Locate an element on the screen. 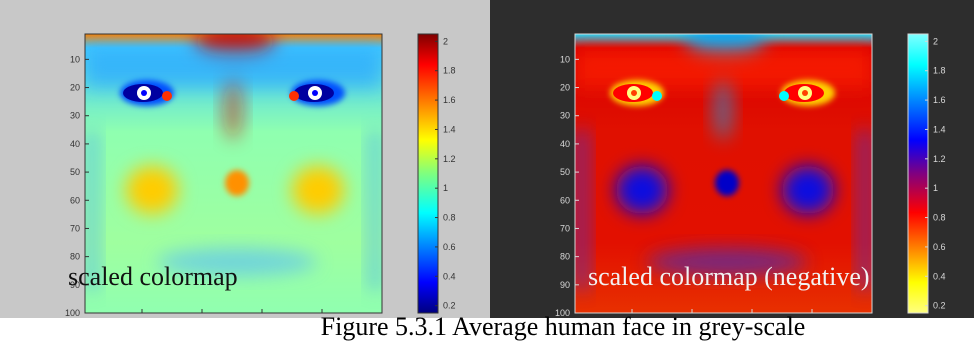  right-panel-label: scaled colormap (negative) is located at coordinates (729, 276).